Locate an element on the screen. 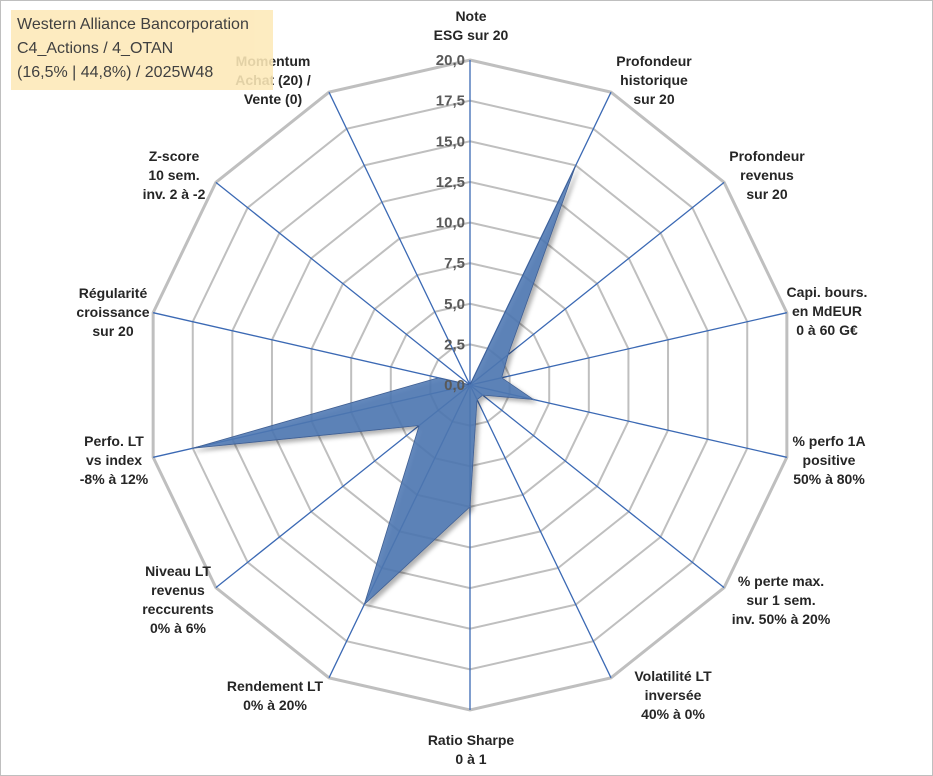 This screenshot has width=933, height=776. axis-label-6-line-2: 40% à 0% is located at coordinates (673, 714).